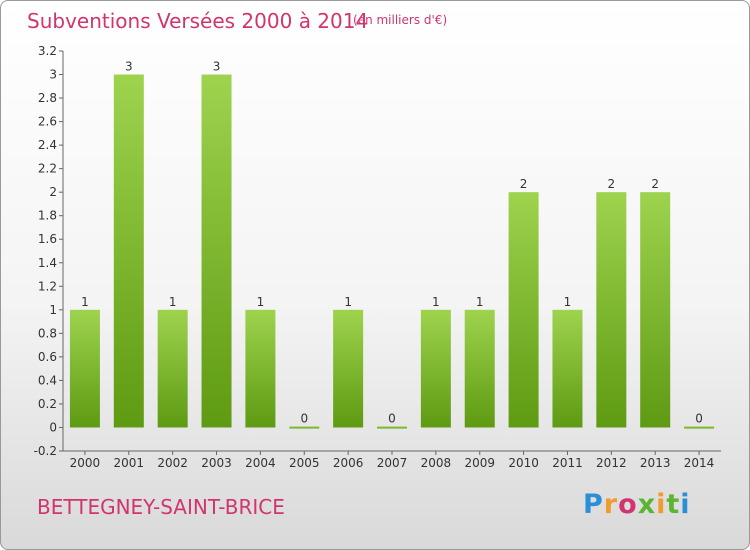 The height and width of the screenshot is (550, 750). What do you see at coordinates (480, 302) in the screenshot?
I see `value-label-2009: 1` at bounding box center [480, 302].